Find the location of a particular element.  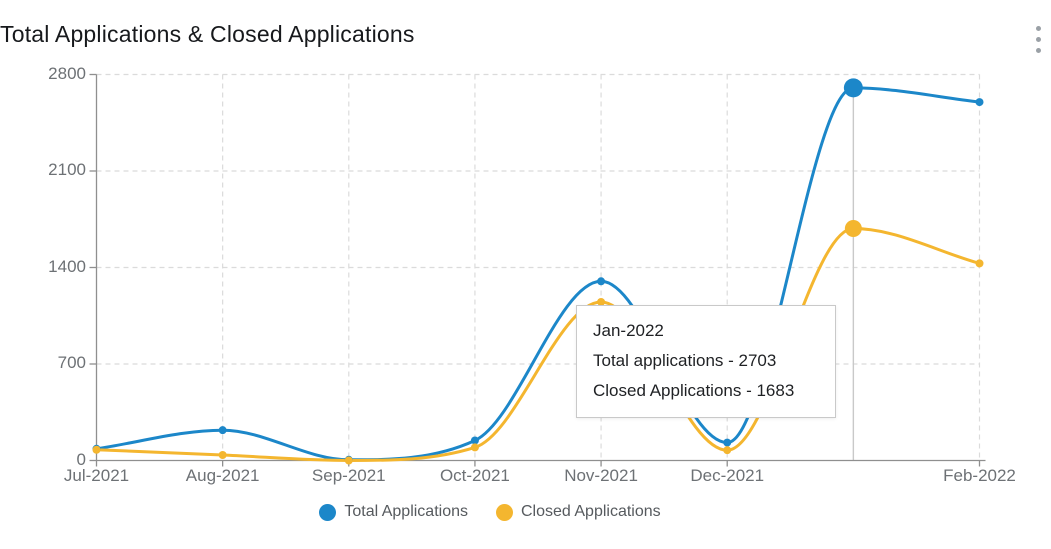

y-axis-label: 1400 is located at coordinates (67, 266).